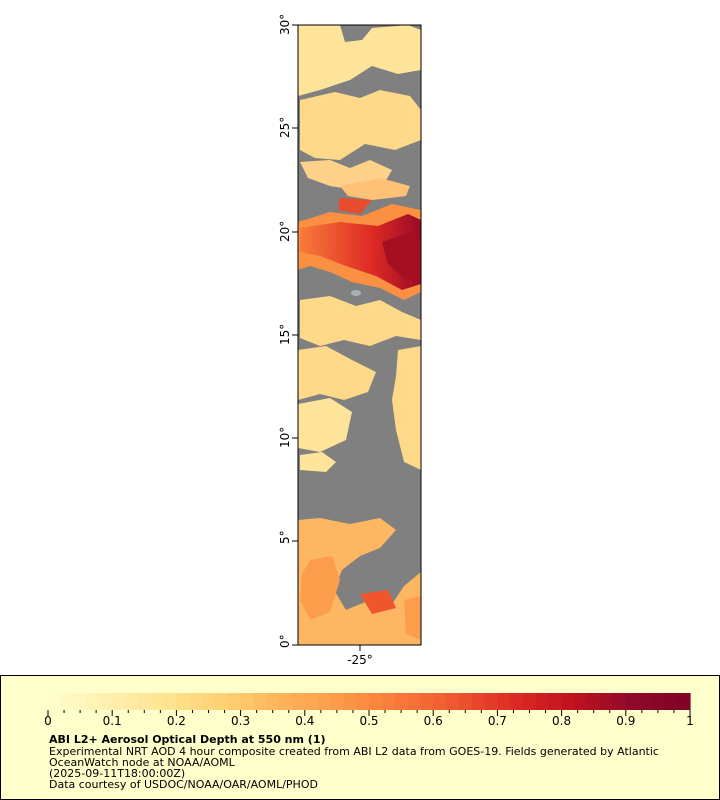 The image size is (720, 800). I want to click on colorbar-ticks: 0 0.1 0.2 0.3 0.4 0.5 0.6 0.7 0.8 0.9 1, so click(369, 719).